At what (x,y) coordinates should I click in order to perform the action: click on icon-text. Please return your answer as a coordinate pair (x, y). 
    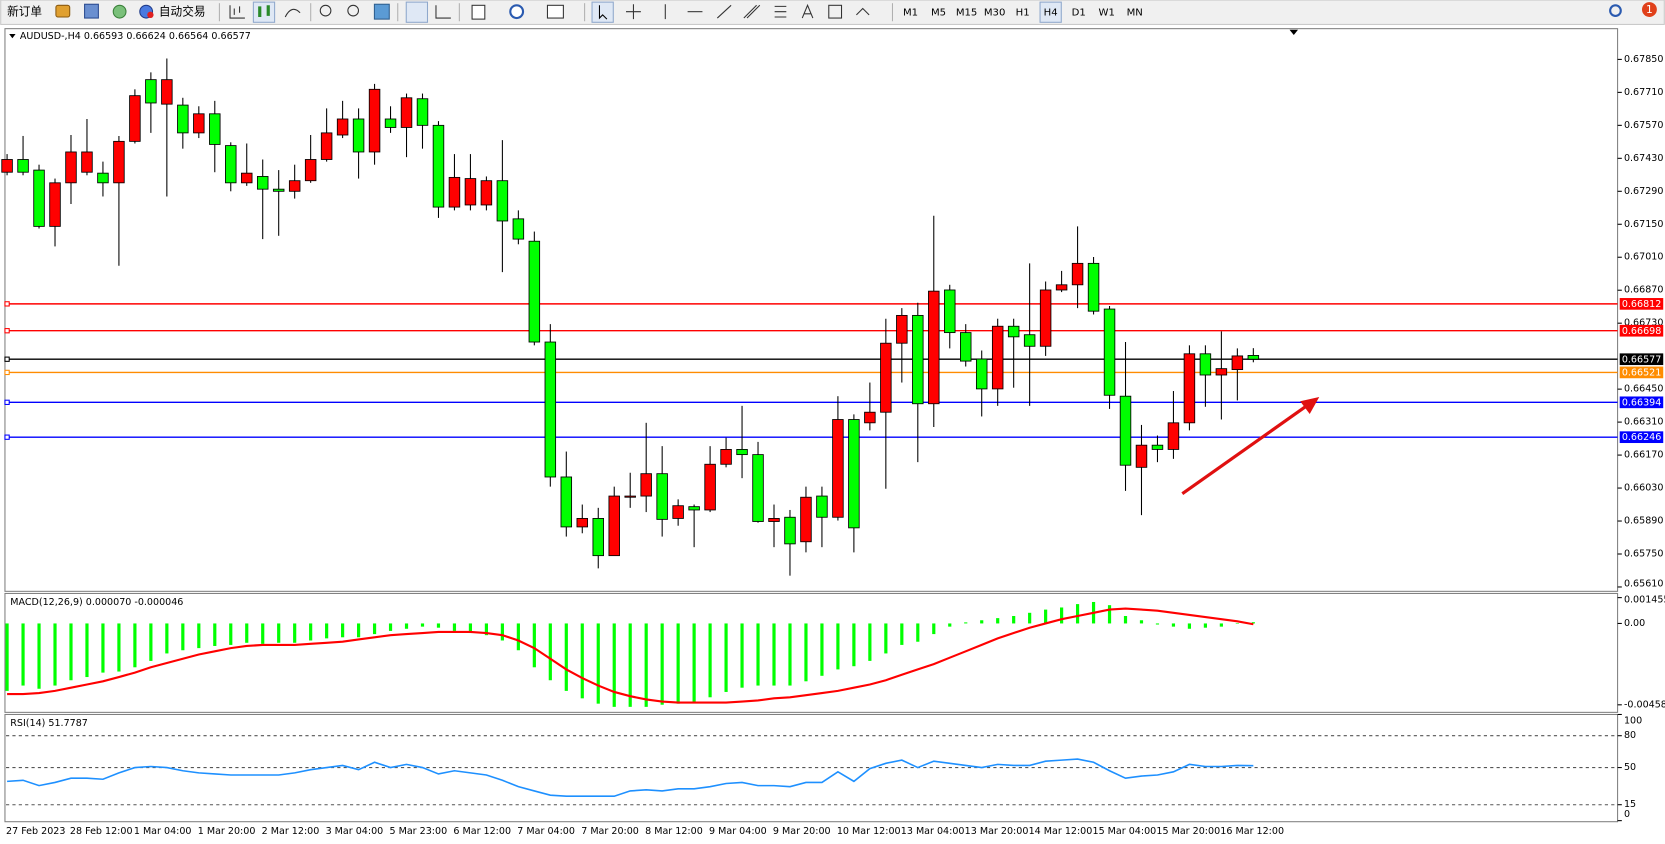
    Looking at the image, I should click on (807, 11).